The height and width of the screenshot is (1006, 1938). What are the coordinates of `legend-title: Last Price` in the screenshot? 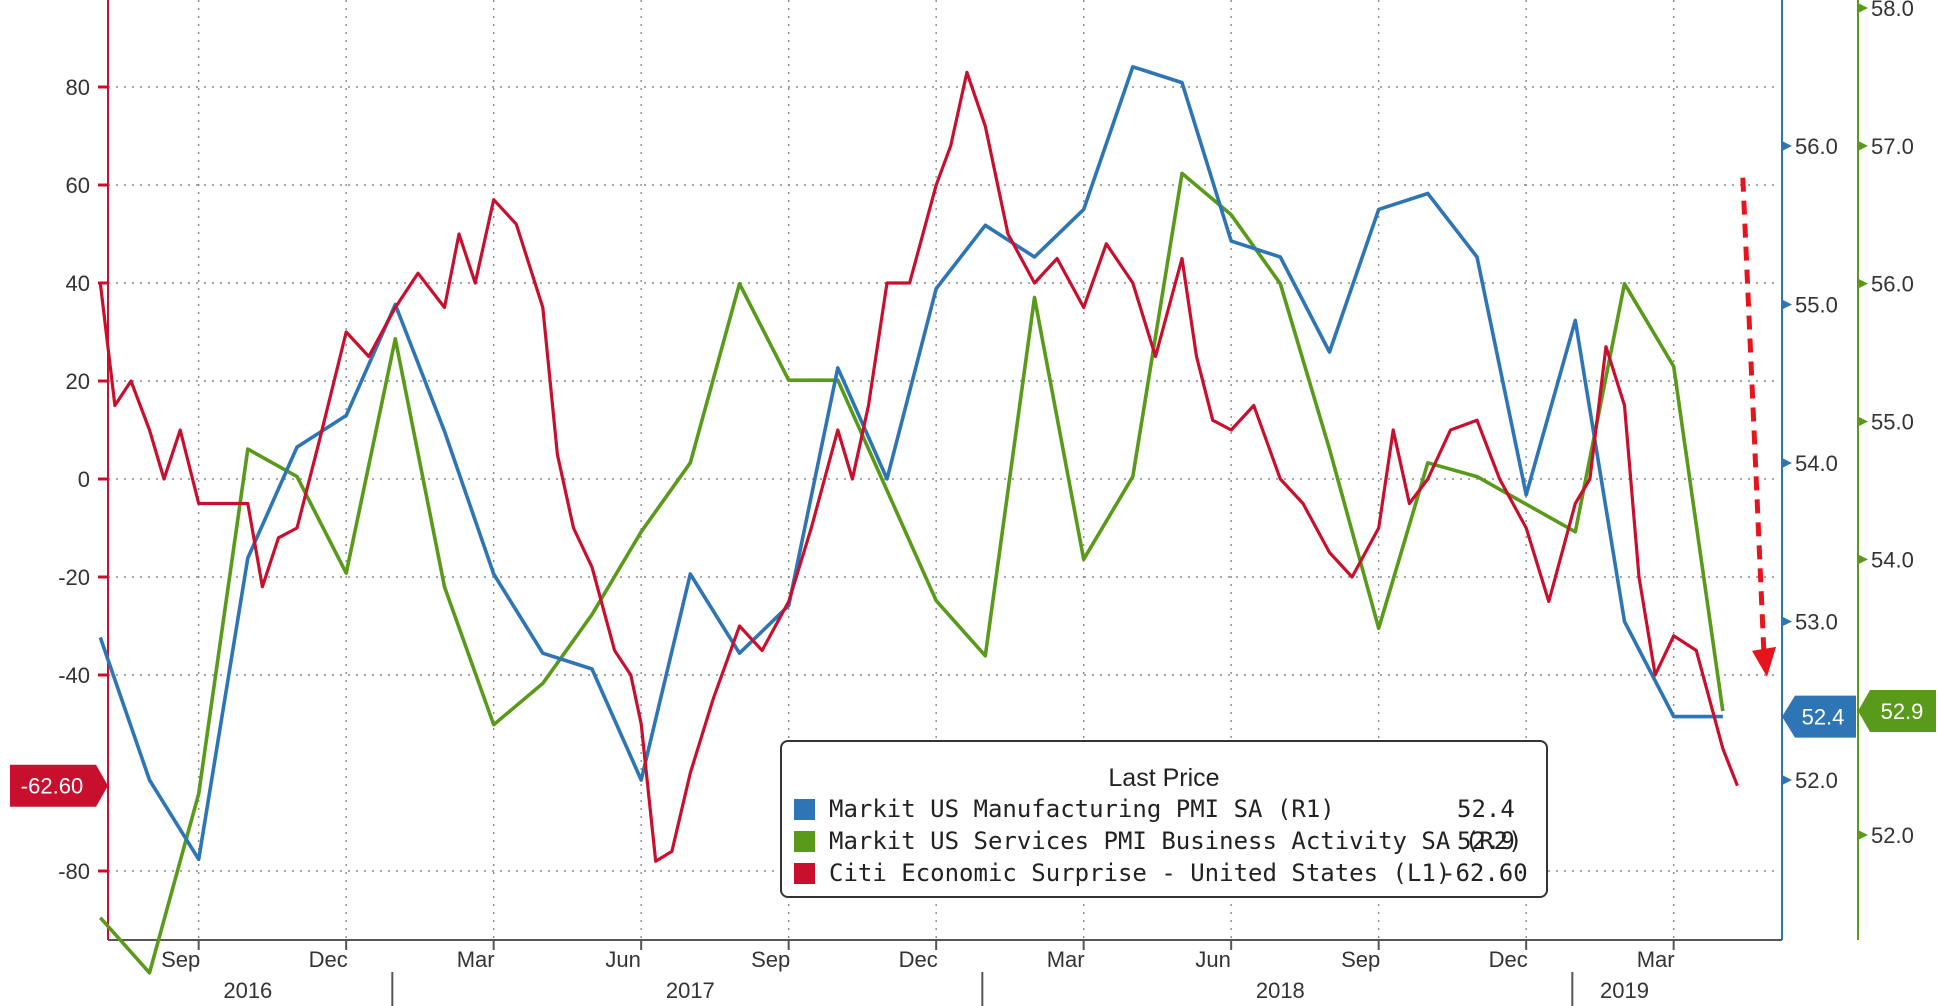 It's located at (1164, 778).